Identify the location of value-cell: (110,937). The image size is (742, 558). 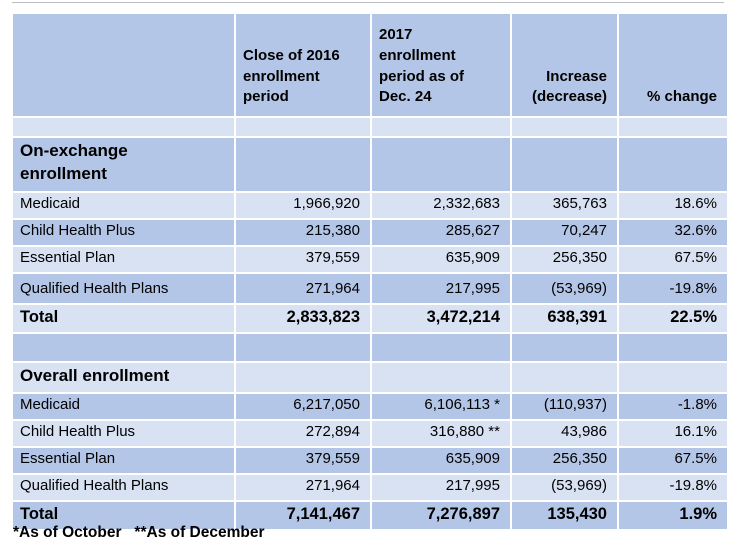
(564, 407).